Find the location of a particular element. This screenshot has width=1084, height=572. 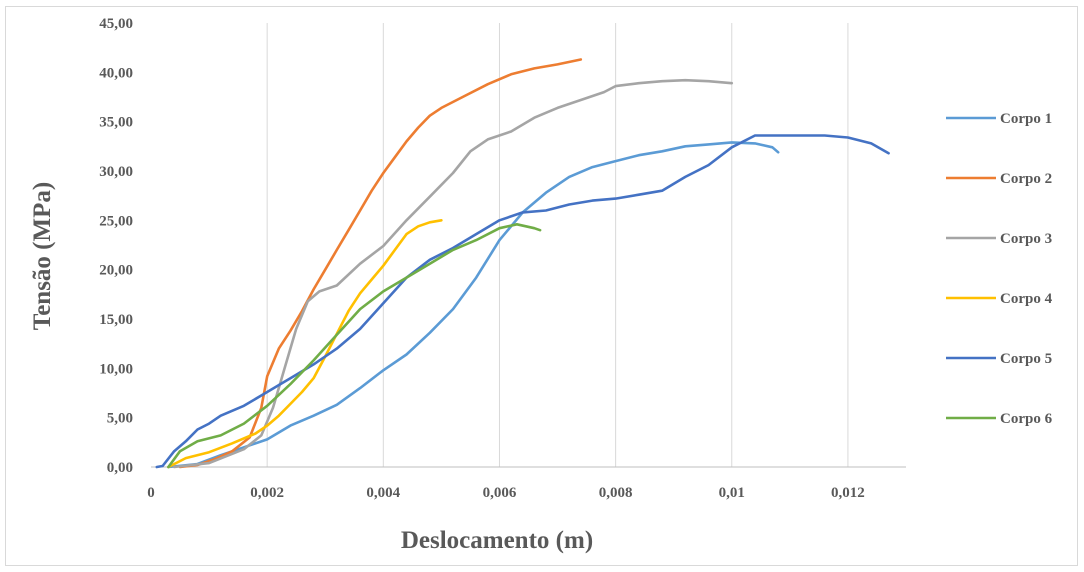

legend-label: Corpo 6 is located at coordinates (1026, 419).